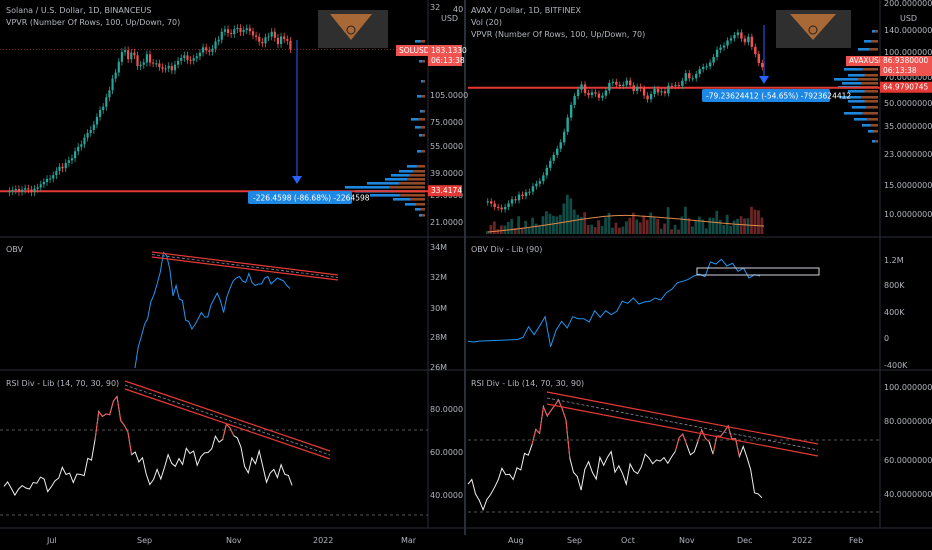 This screenshot has width=932, height=550. Describe the element at coordinates (323, 540) in the screenshot. I see `left-time-tick: 2022` at that location.